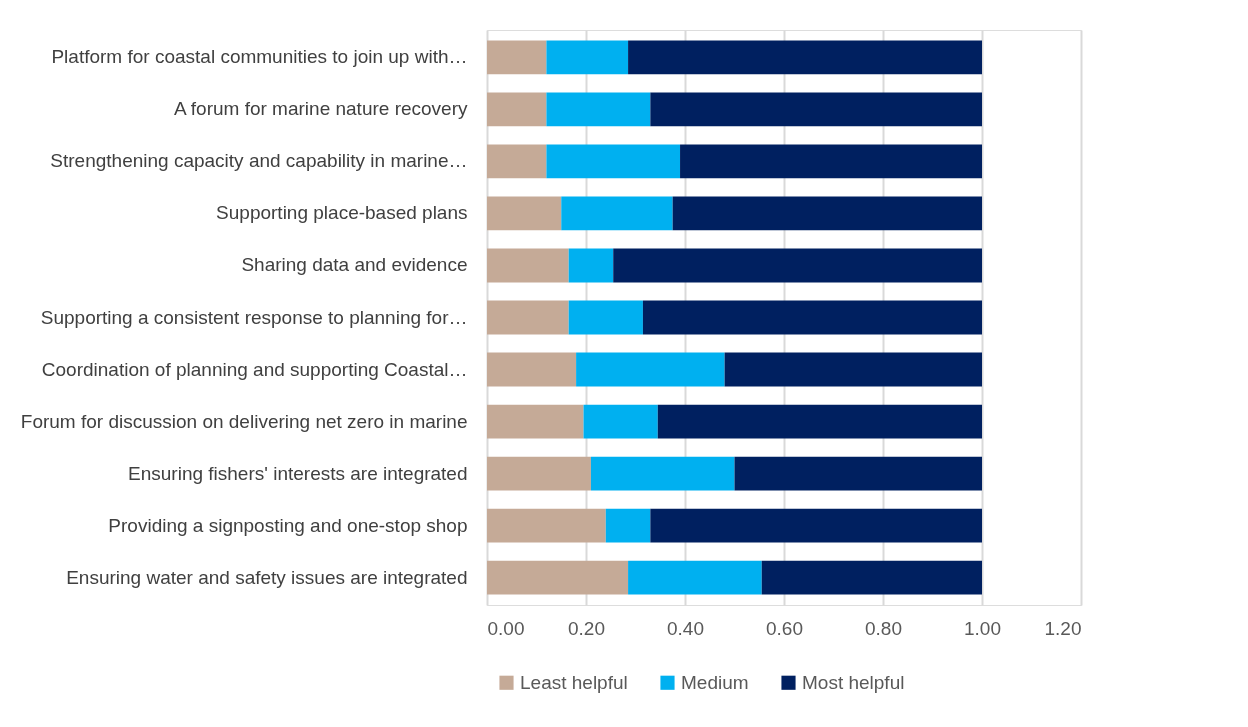 The width and height of the screenshot is (1248, 727). Describe the element at coordinates (982, 628) in the screenshot. I see `x-tick-label: 1.00` at that location.